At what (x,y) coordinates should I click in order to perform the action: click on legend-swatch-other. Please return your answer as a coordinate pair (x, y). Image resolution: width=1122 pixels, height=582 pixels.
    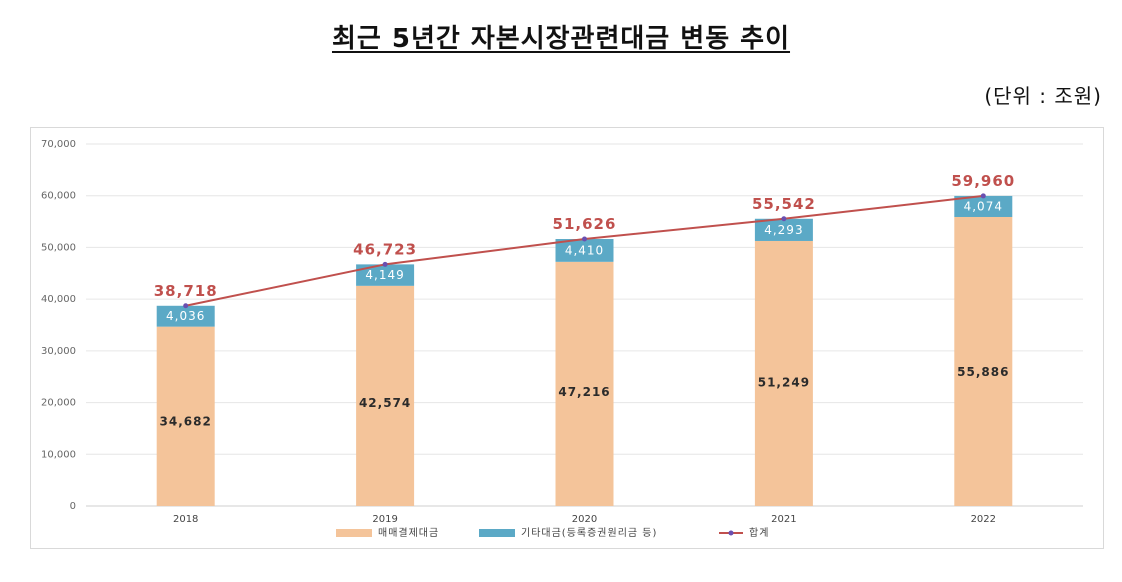
    Looking at the image, I should click on (497, 533).